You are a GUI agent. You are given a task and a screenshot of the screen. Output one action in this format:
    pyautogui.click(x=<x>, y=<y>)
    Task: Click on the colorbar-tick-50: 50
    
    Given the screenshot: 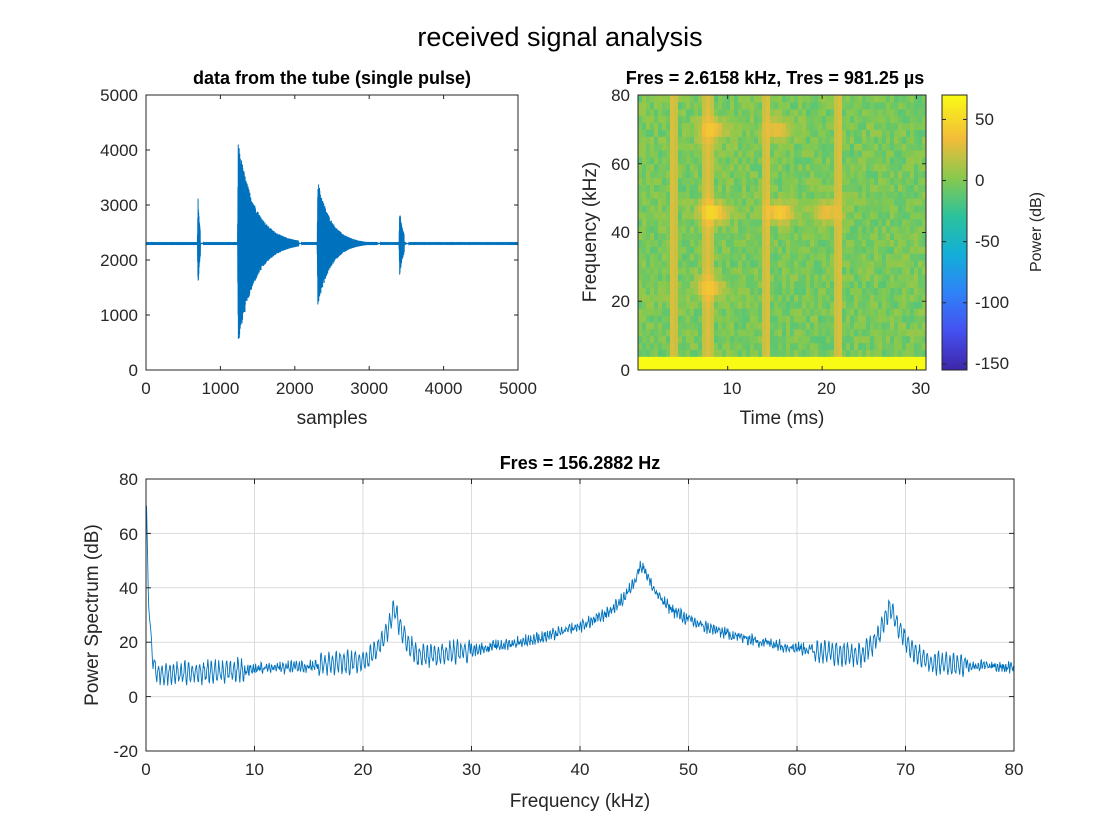 What is the action you would take?
    pyautogui.click(x=984, y=119)
    